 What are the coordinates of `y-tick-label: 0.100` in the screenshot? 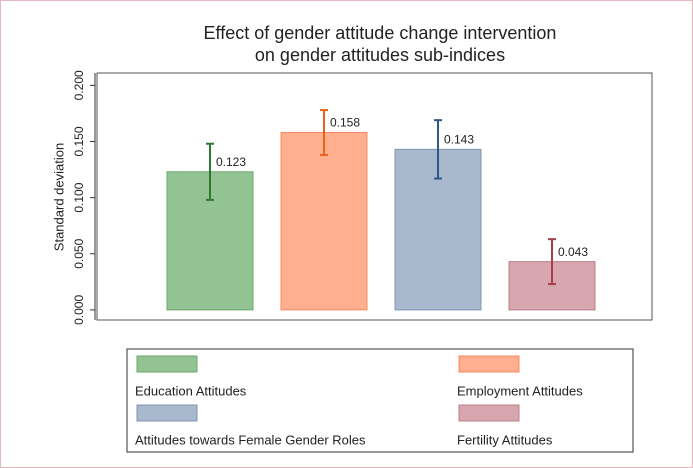 It's located at (79, 197).